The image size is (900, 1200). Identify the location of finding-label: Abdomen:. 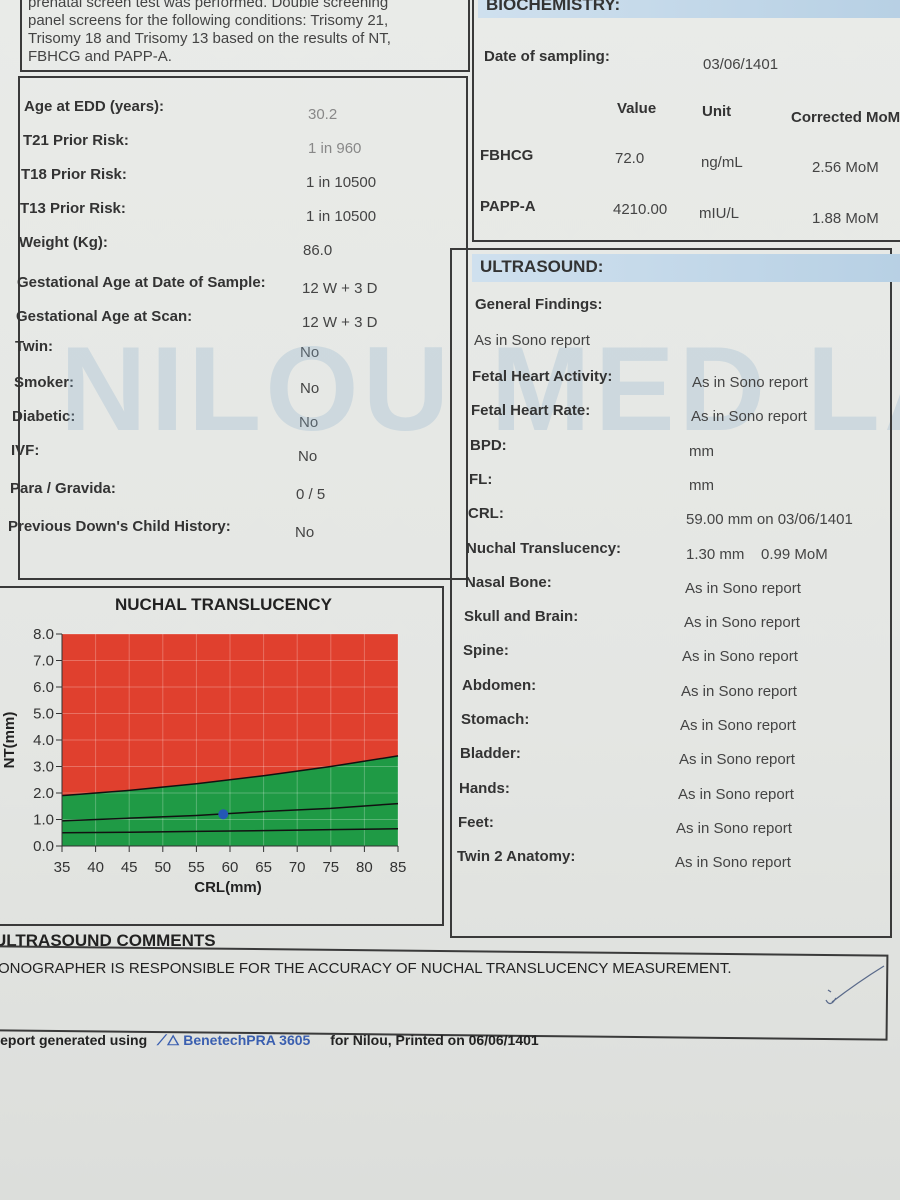
(499, 685).